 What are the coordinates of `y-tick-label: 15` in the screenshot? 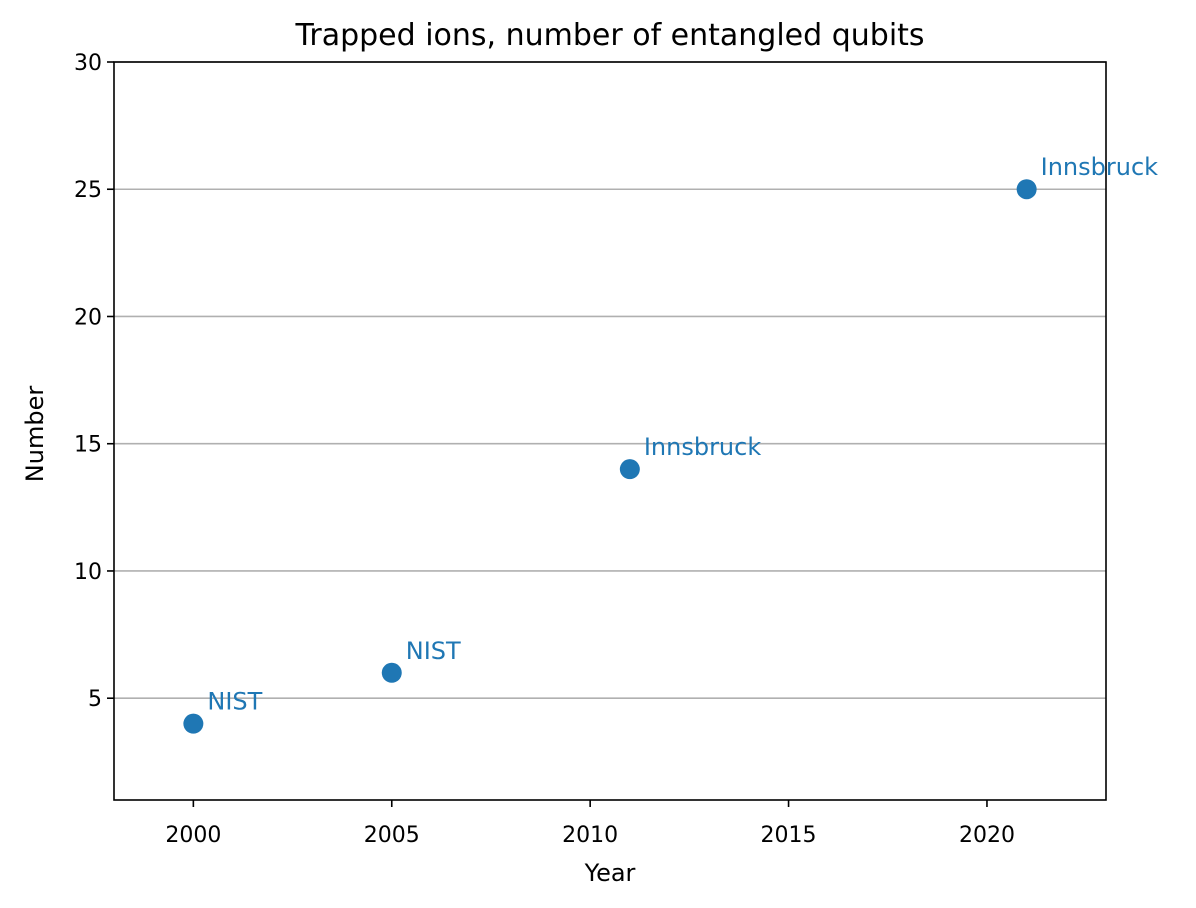 It's located at (88, 445).